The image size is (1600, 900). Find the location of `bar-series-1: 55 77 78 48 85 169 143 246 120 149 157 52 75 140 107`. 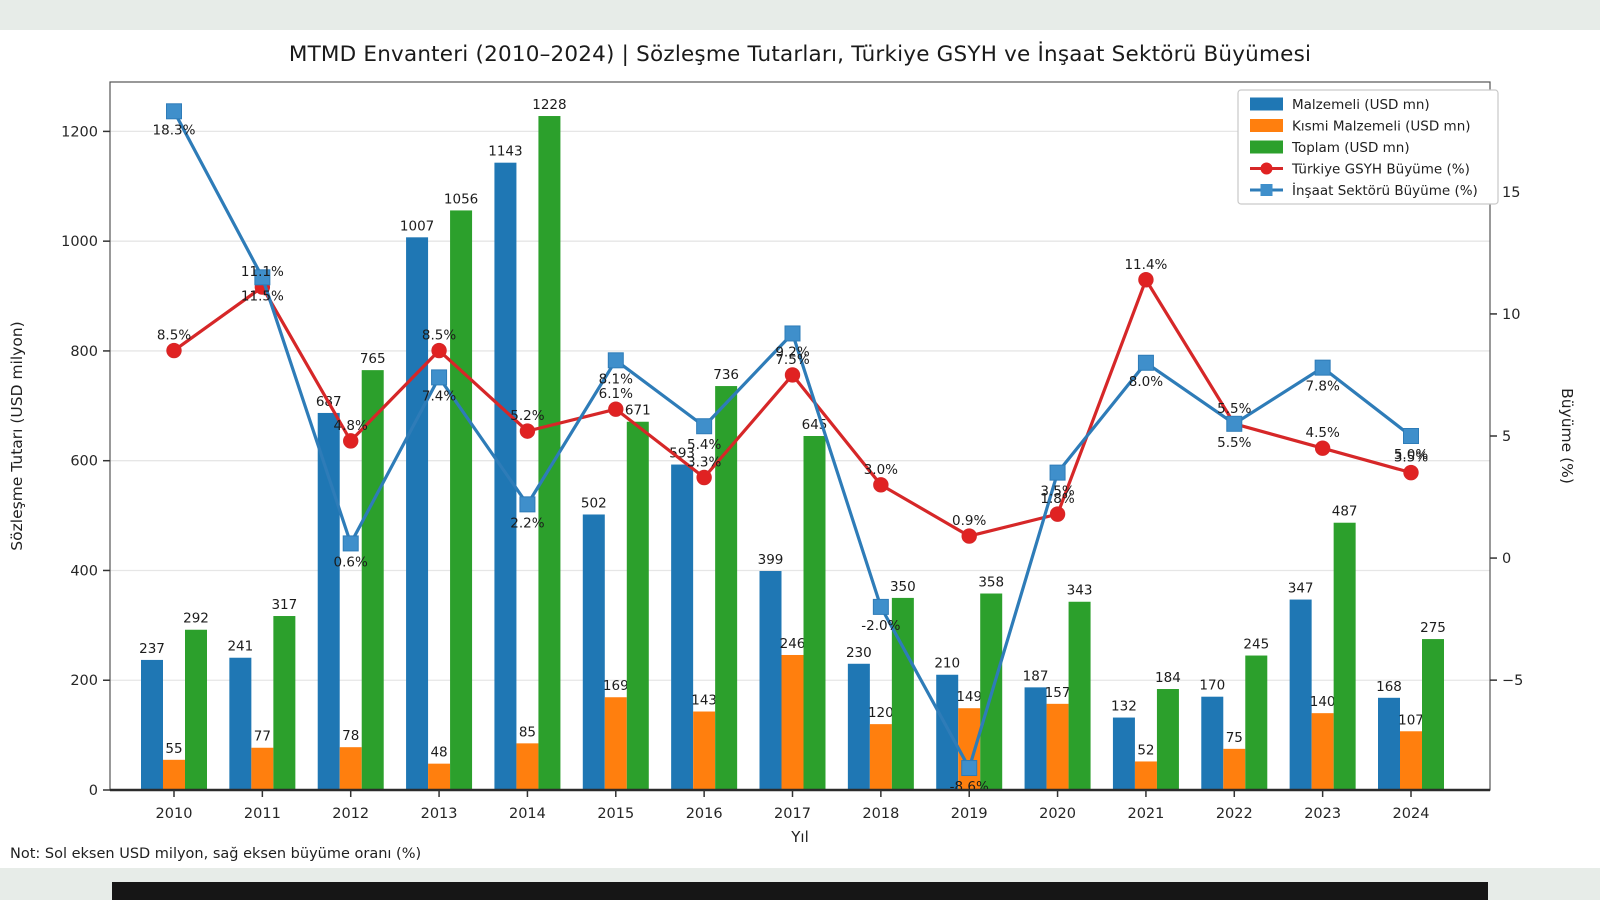

bar-series-1: 55 77 78 48 85 169 143 246 120 149 157 52 75 140 107 is located at coordinates (793, 713).